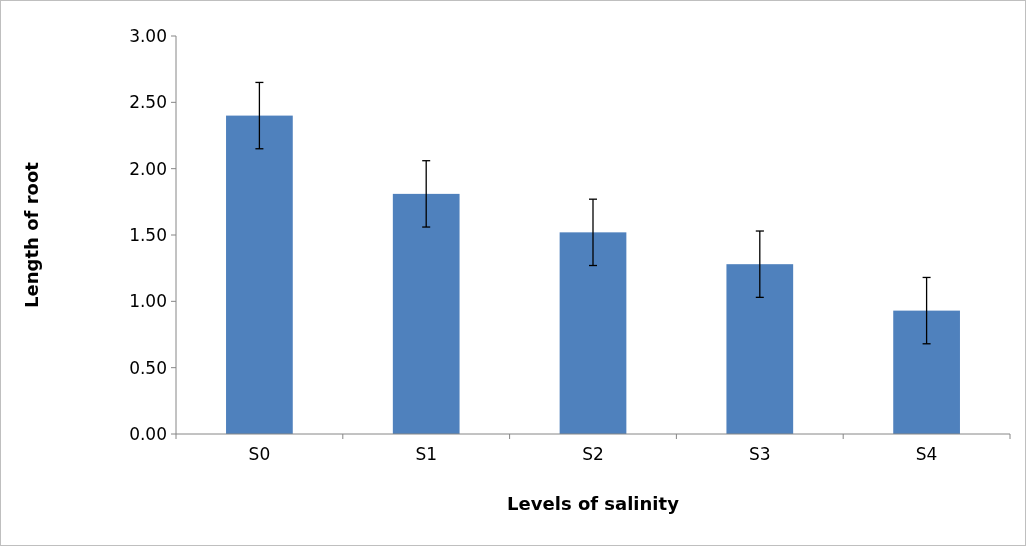 Image resolution: width=1026 pixels, height=546 pixels. I want to click on y-tick-label: 0.50, so click(148, 367).